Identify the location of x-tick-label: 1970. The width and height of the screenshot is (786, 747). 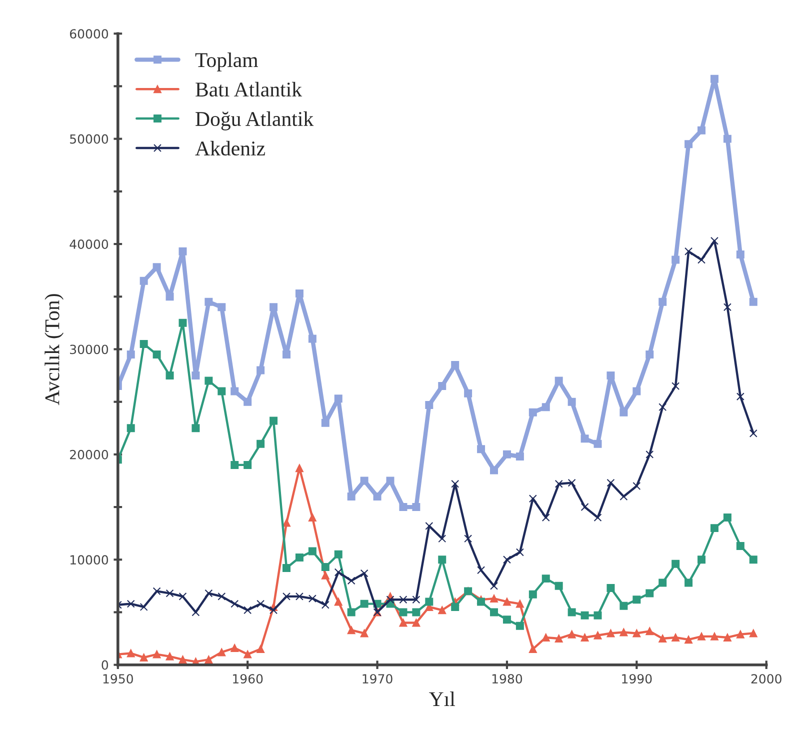
(377, 679).